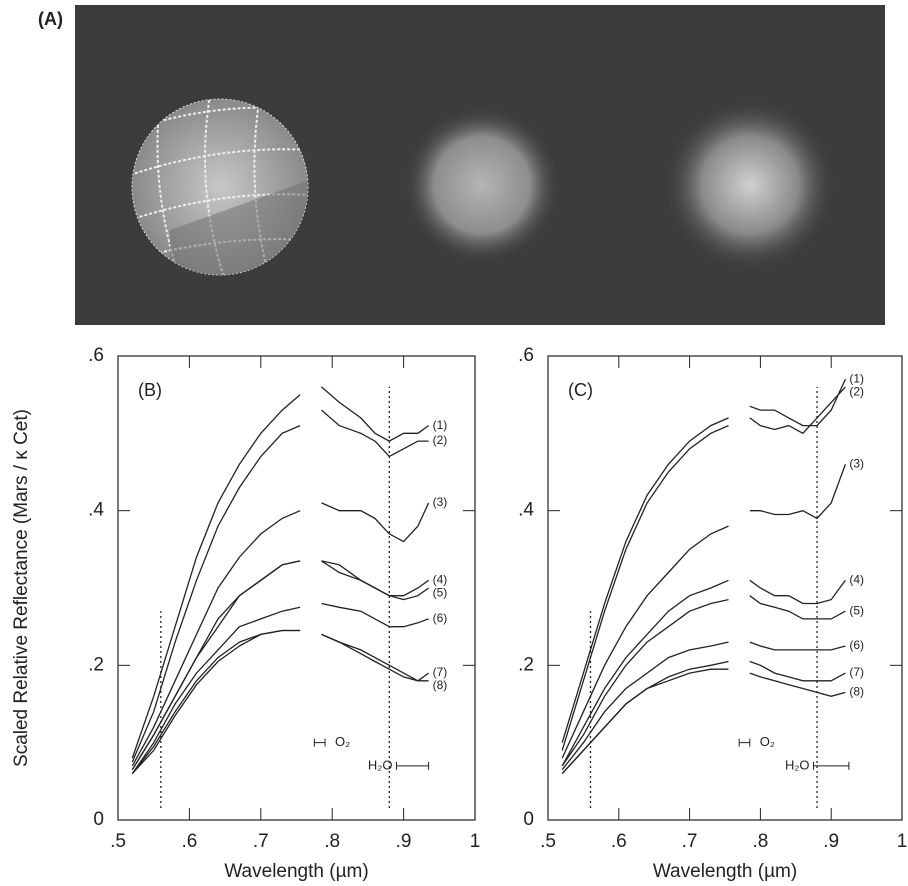 The image size is (908, 886). What do you see at coordinates (150, 390) in the screenshot?
I see `panel-label: (B)` at bounding box center [150, 390].